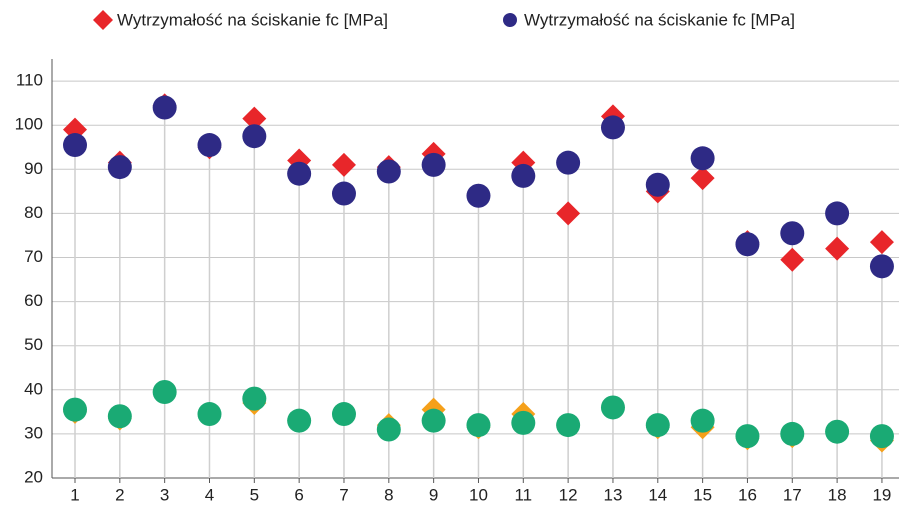 The image size is (899, 506). What do you see at coordinates (33, 476) in the screenshot?
I see `y-tick-label: 20` at bounding box center [33, 476].